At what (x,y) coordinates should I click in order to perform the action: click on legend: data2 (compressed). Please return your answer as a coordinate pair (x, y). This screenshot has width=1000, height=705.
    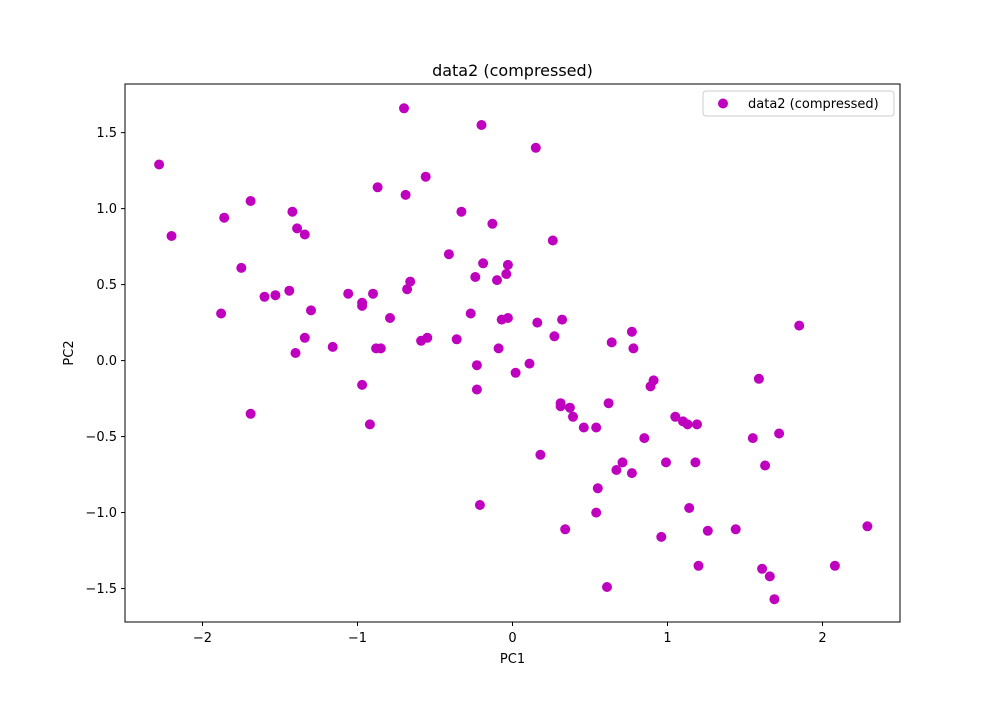
    Looking at the image, I should click on (798, 103).